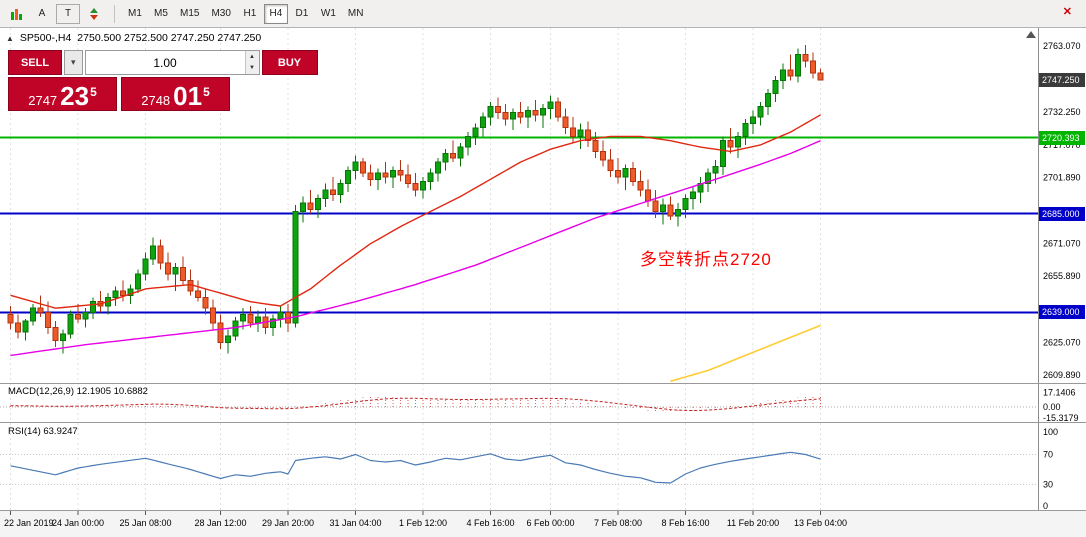  I want to click on svg-text: -15.3179, so click(1061, 418).